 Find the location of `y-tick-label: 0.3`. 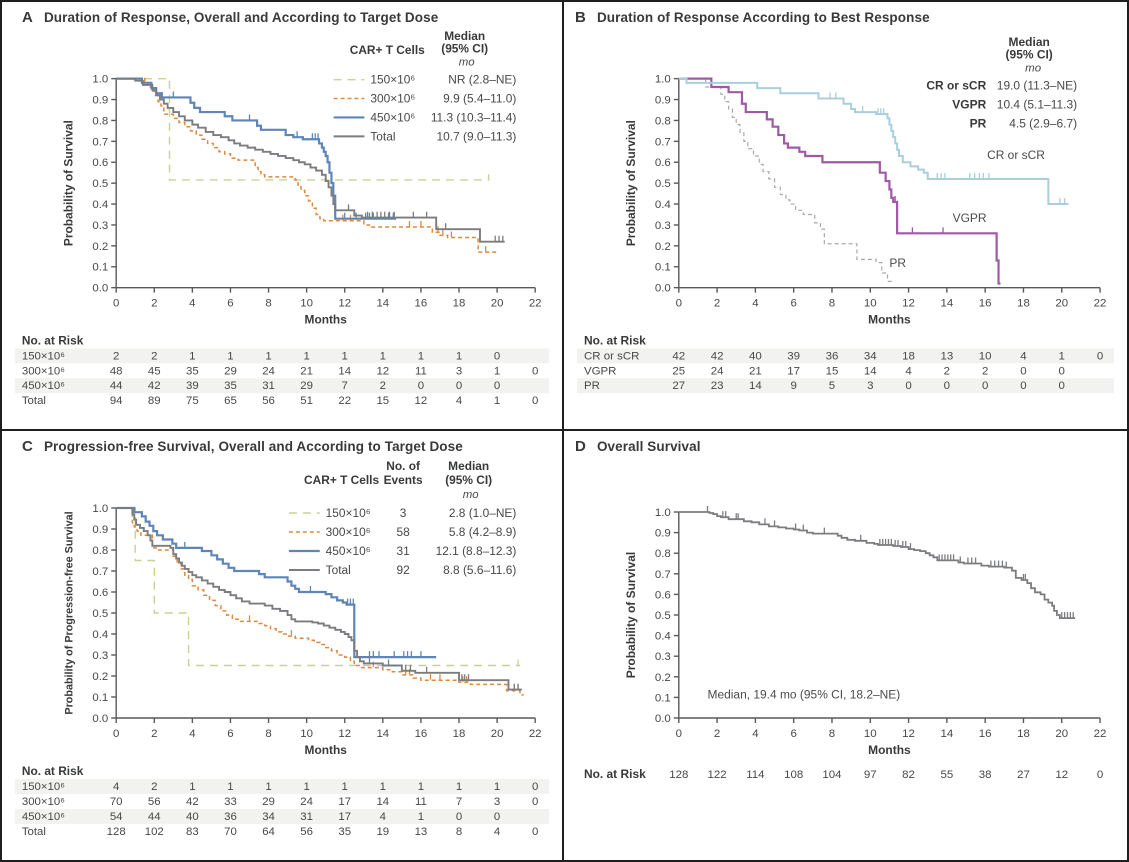

y-tick-label: 0.3 is located at coordinates (100, 226).